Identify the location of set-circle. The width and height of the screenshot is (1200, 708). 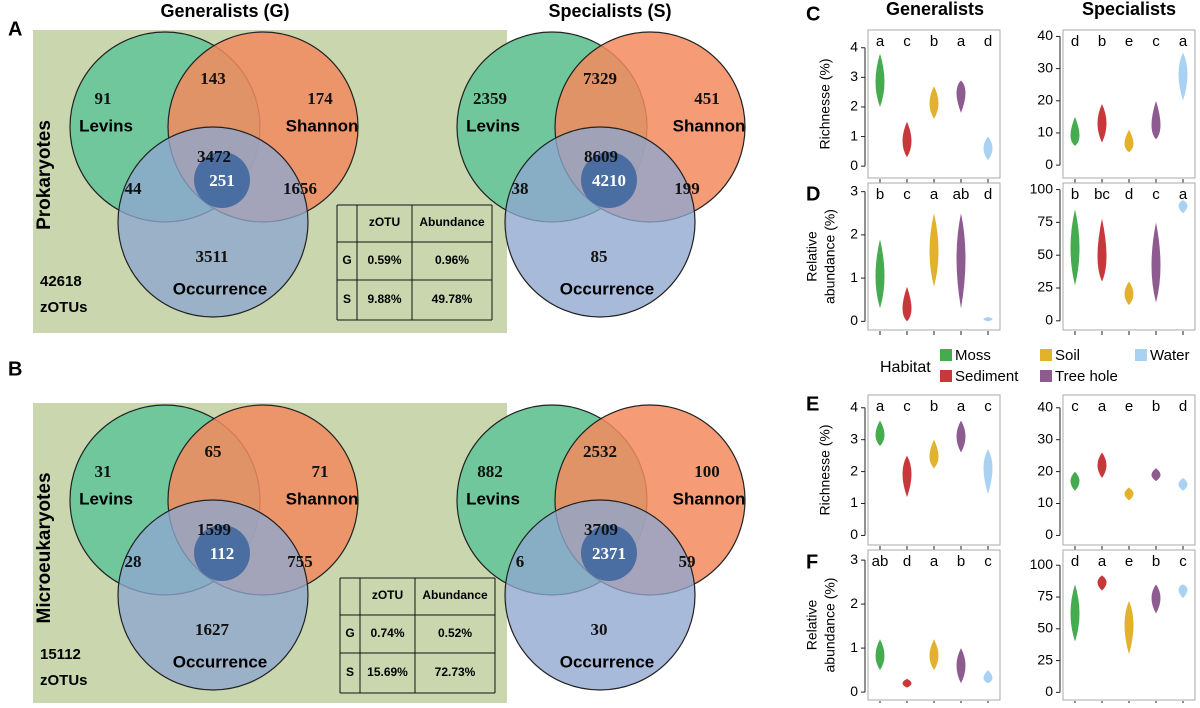
(213, 222).